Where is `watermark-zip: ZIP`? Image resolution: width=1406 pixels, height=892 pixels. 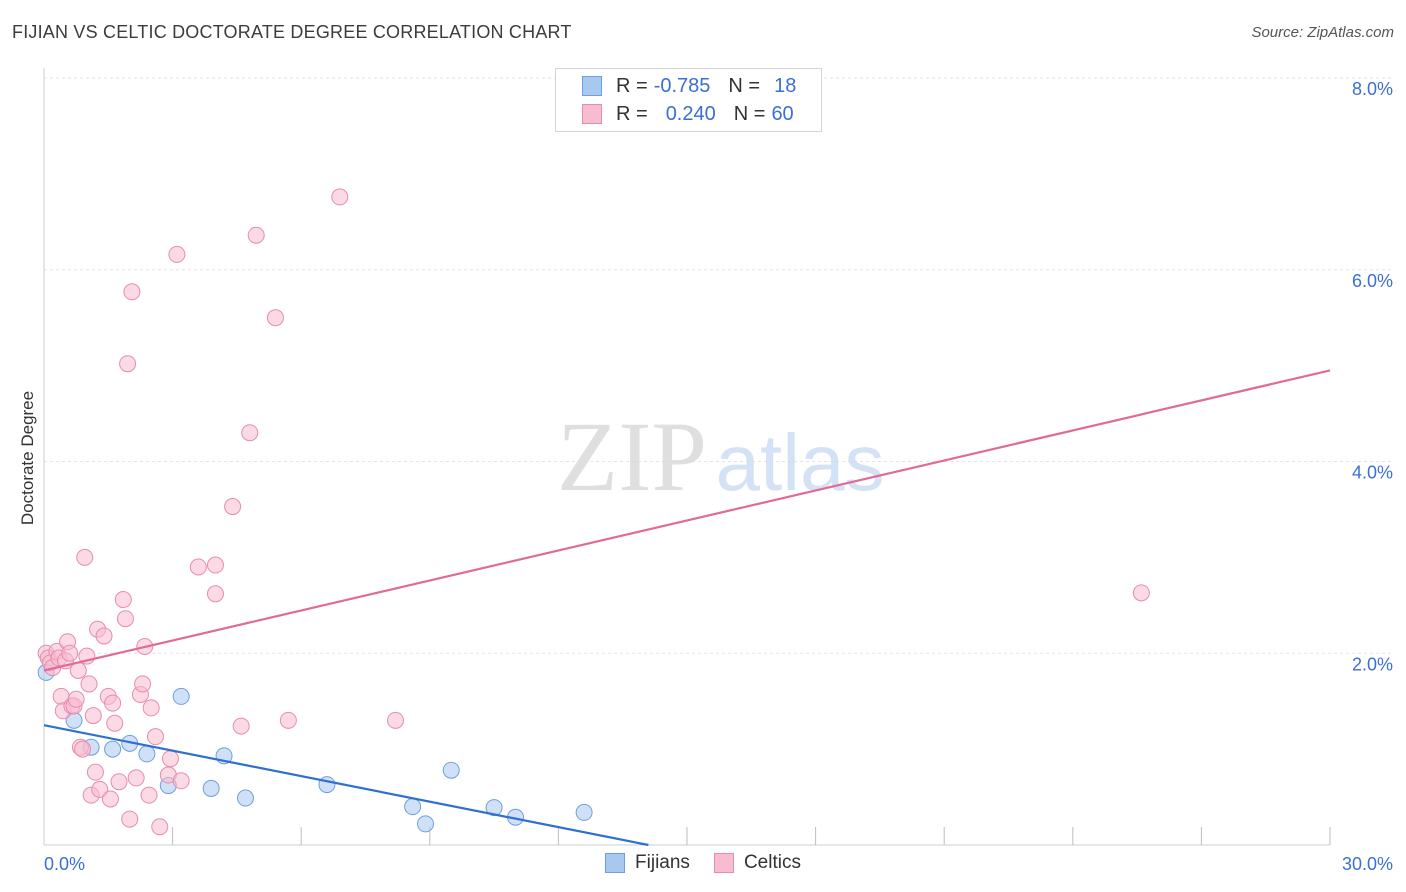
watermark-zip: ZIP is located at coordinates (632, 456).